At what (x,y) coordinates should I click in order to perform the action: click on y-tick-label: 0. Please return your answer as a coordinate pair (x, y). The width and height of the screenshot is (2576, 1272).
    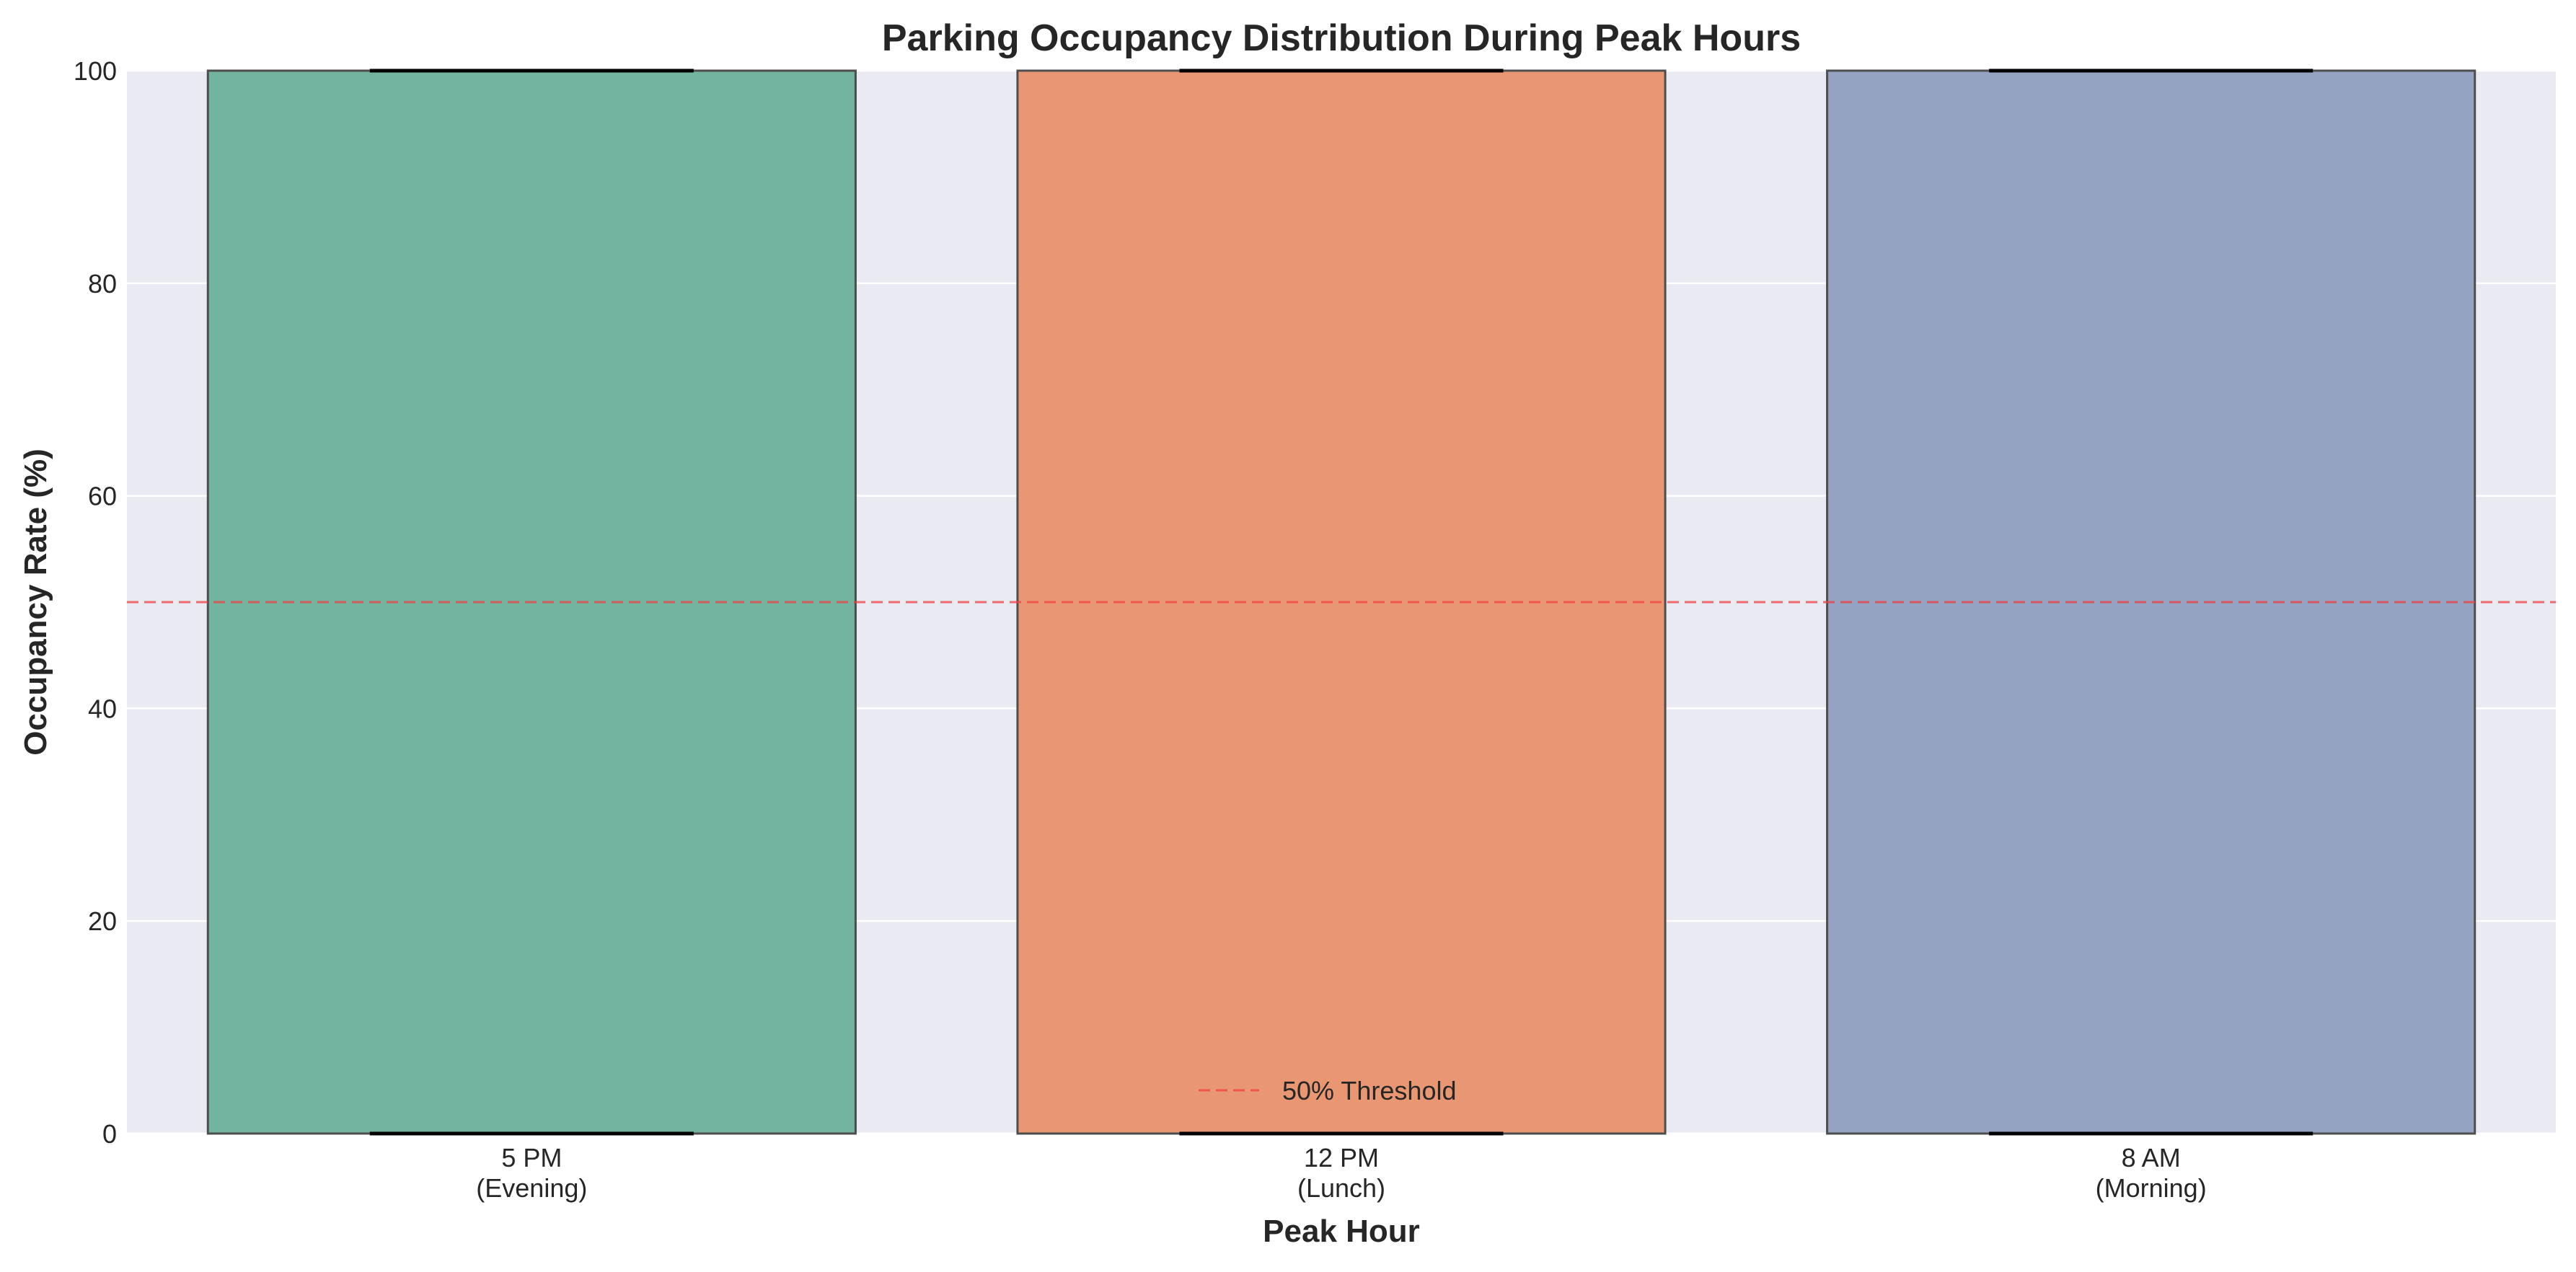
    Looking at the image, I should click on (109, 1134).